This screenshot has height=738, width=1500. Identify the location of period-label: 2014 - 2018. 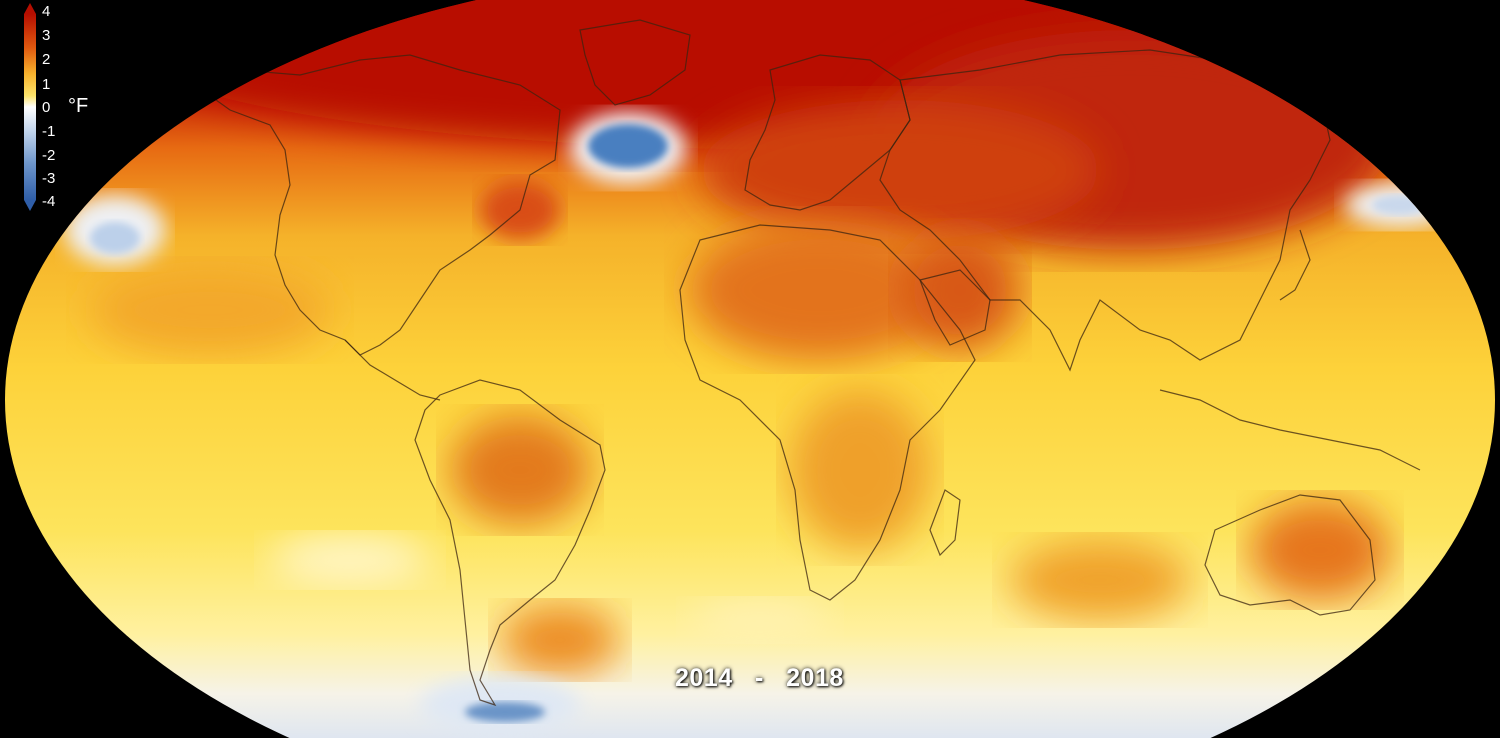
(759, 678).